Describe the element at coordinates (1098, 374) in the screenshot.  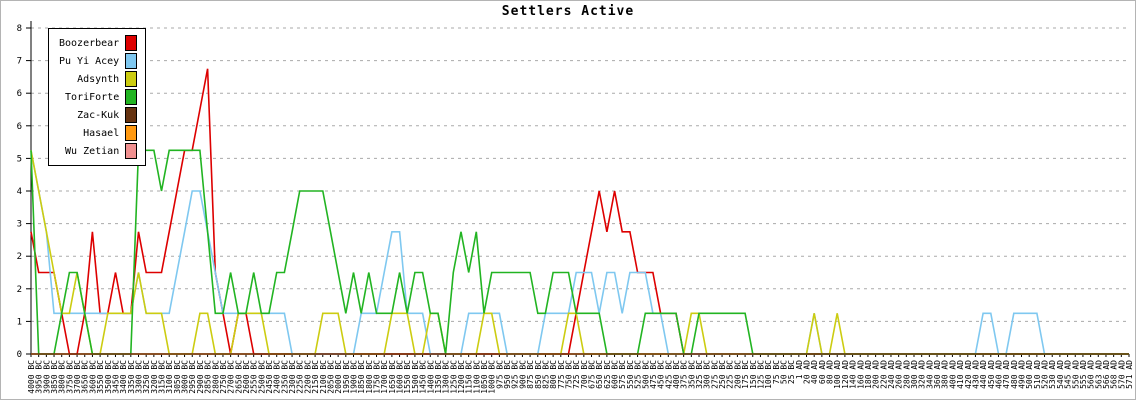
I see `x-tick-label: 563 AD` at that location.